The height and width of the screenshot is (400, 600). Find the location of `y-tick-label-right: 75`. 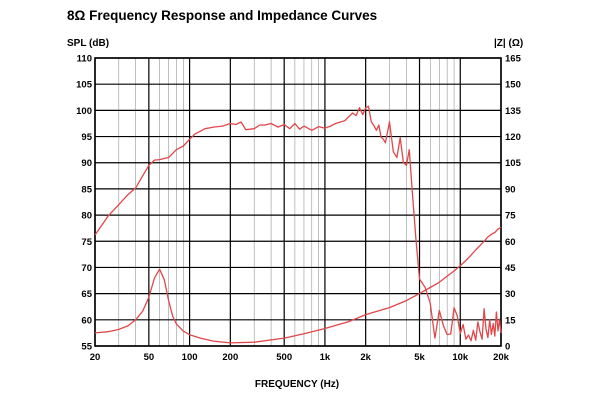

y-tick-label-right: 75 is located at coordinates (510, 216).